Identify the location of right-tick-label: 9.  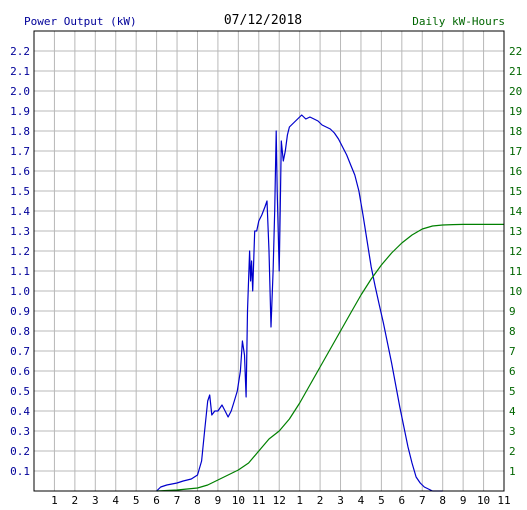
(512, 311).